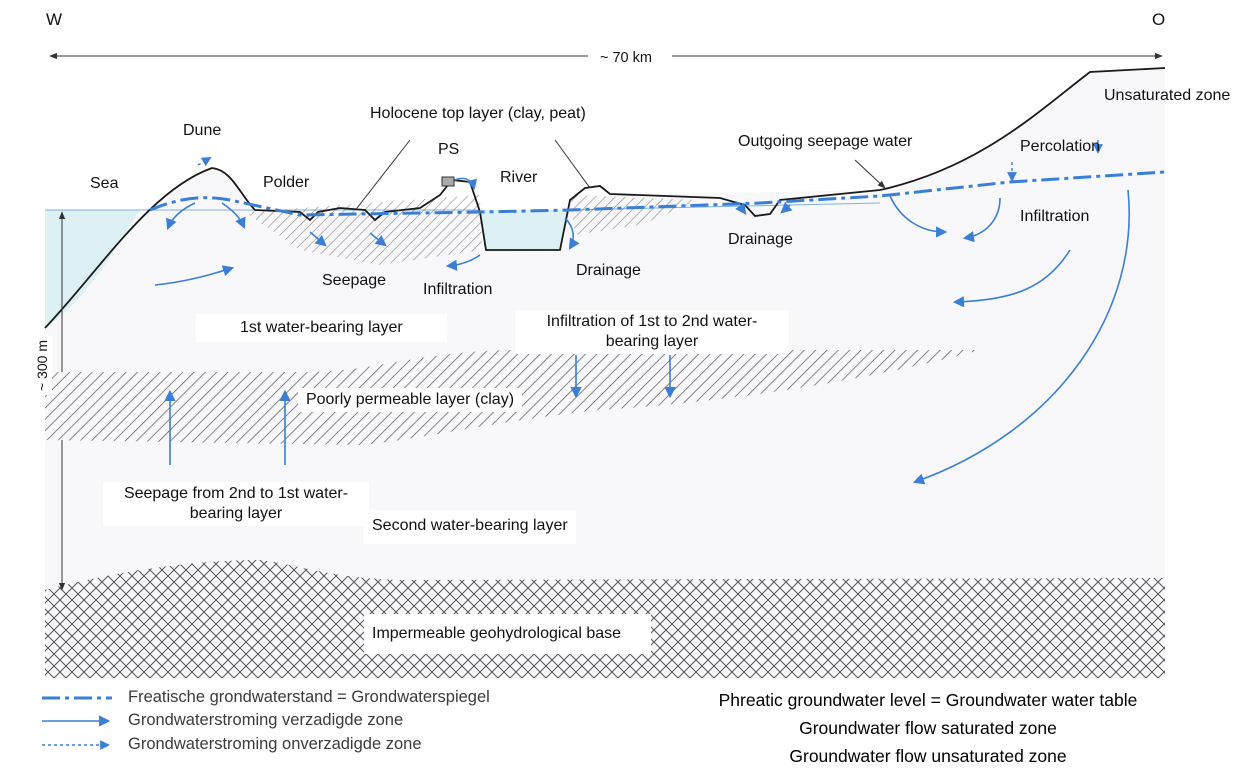 The image size is (1249, 777). I want to click on unsaturated-flow-arrow, so click(204, 162).